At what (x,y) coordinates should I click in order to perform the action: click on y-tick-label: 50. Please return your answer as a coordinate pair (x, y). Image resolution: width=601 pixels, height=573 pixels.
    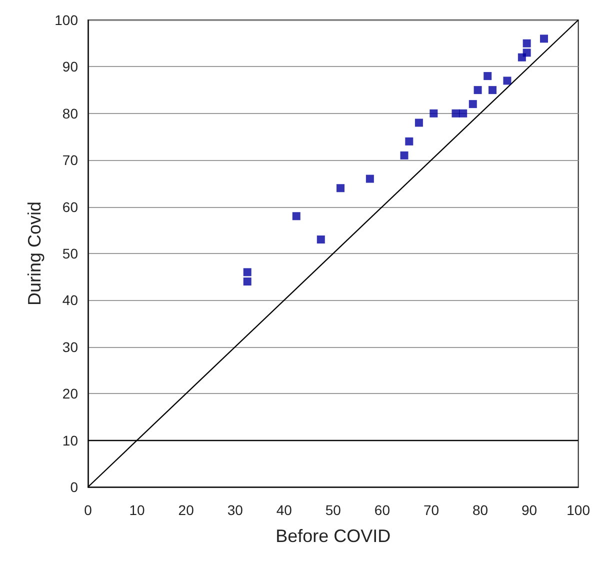
    Looking at the image, I should click on (70, 254).